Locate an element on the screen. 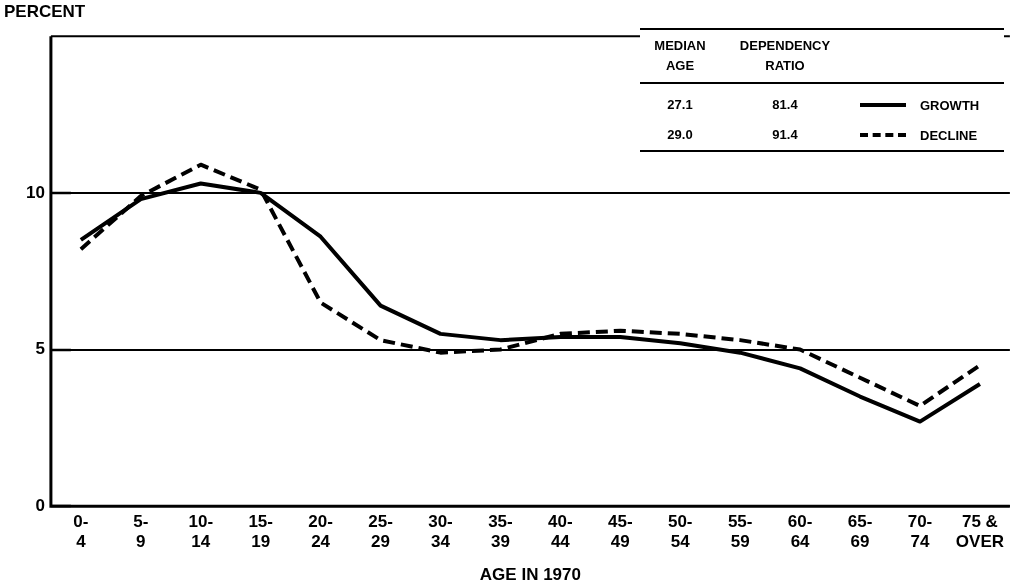 The image size is (1010, 587). x-tick-label: 15- 19 is located at coordinates (260, 532).